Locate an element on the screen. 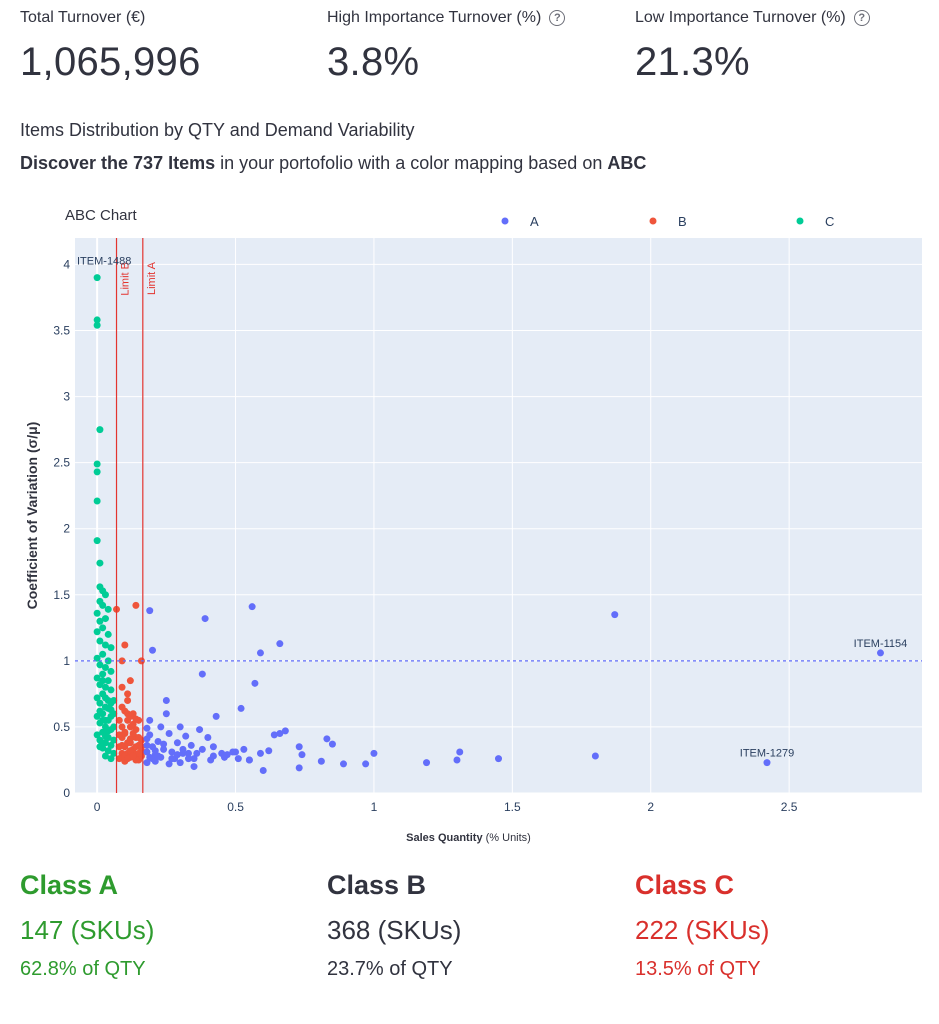 This screenshot has height=1024, width=939. class-title: Class B is located at coordinates (377, 885).